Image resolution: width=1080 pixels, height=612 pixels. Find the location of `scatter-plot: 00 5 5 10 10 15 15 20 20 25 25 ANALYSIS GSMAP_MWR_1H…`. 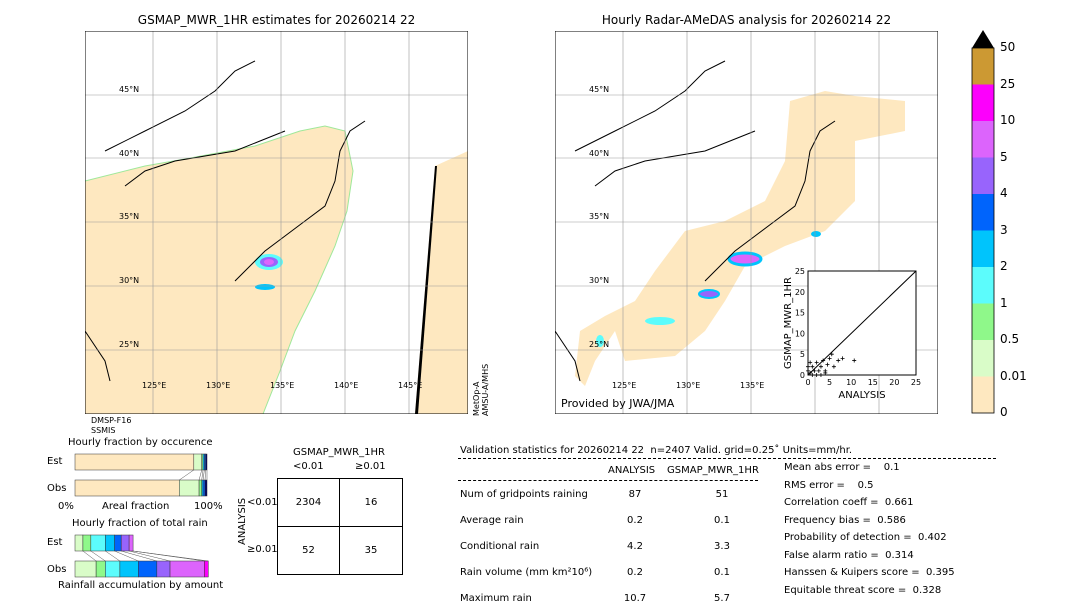

scatter-plot: 00 5 5 10 10 15 15 20 20 25 25 ANALYSIS GSMAP_MWR_1H… is located at coordinates (852, 334).